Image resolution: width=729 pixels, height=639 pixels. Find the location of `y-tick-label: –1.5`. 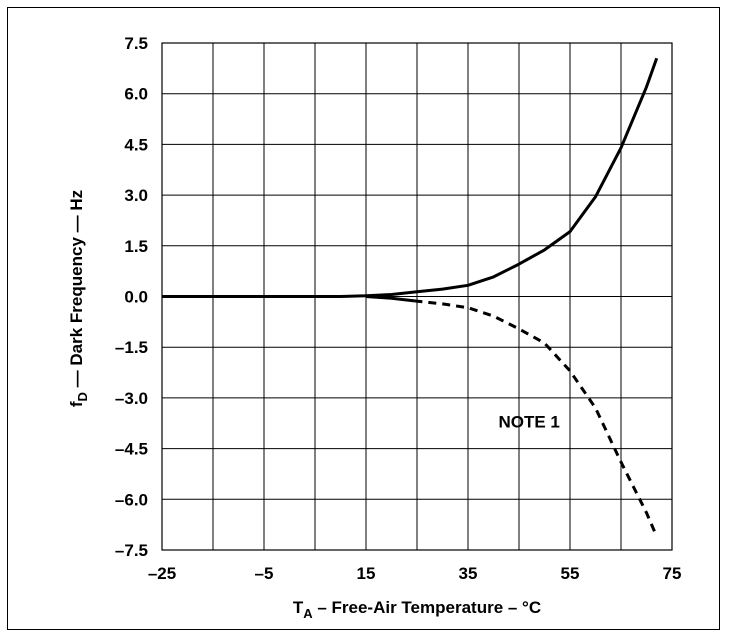

y-tick-label: –1.5 is located at coordinates (131, 347).